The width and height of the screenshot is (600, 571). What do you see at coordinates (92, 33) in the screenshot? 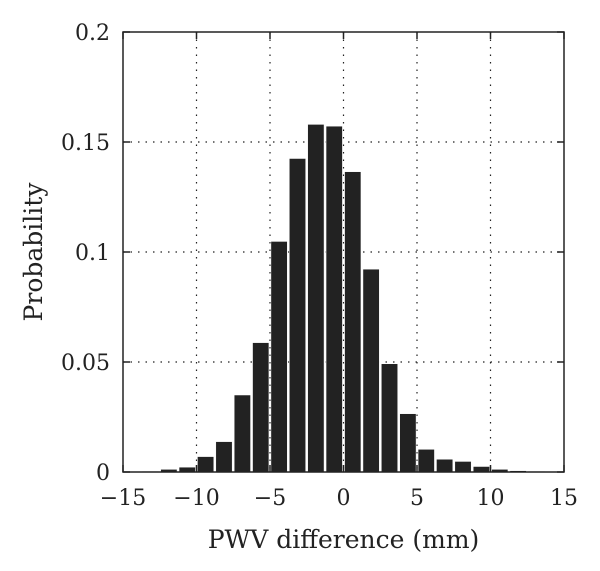
I see `y-tick-label: 0.2` at bounding box center [92, 33].